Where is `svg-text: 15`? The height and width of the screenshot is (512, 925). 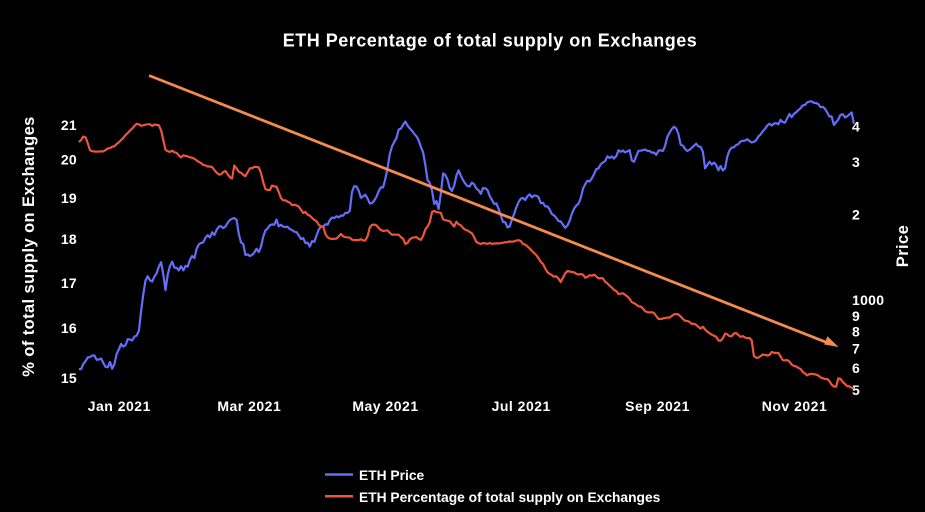 svg-text: 15 is located at coordinates (69, 378).